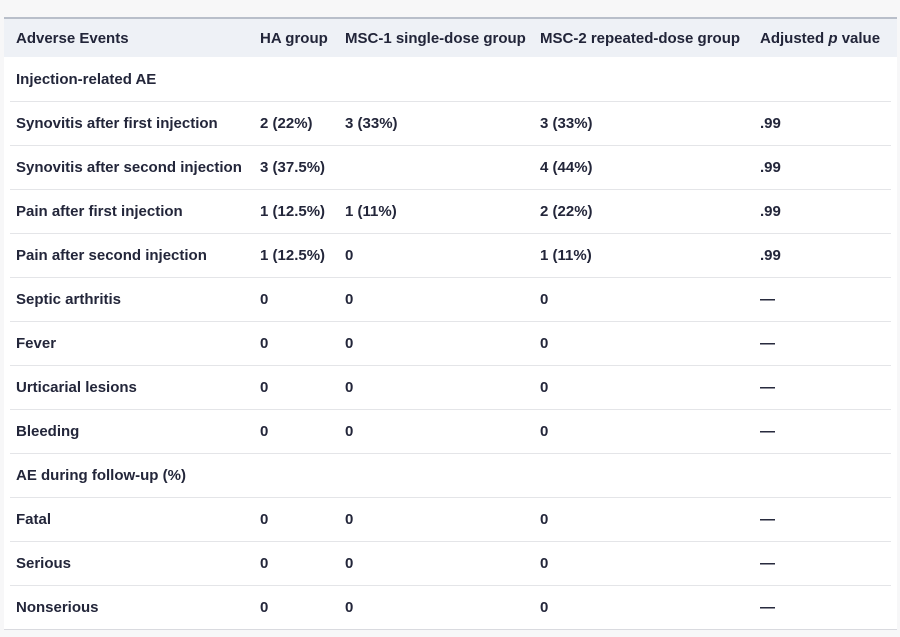  What do you see at coordinates (371, 123) in the screenshot?
I see `cell-msc1-group: 3 (33%)` at bounding box center [371, 123].